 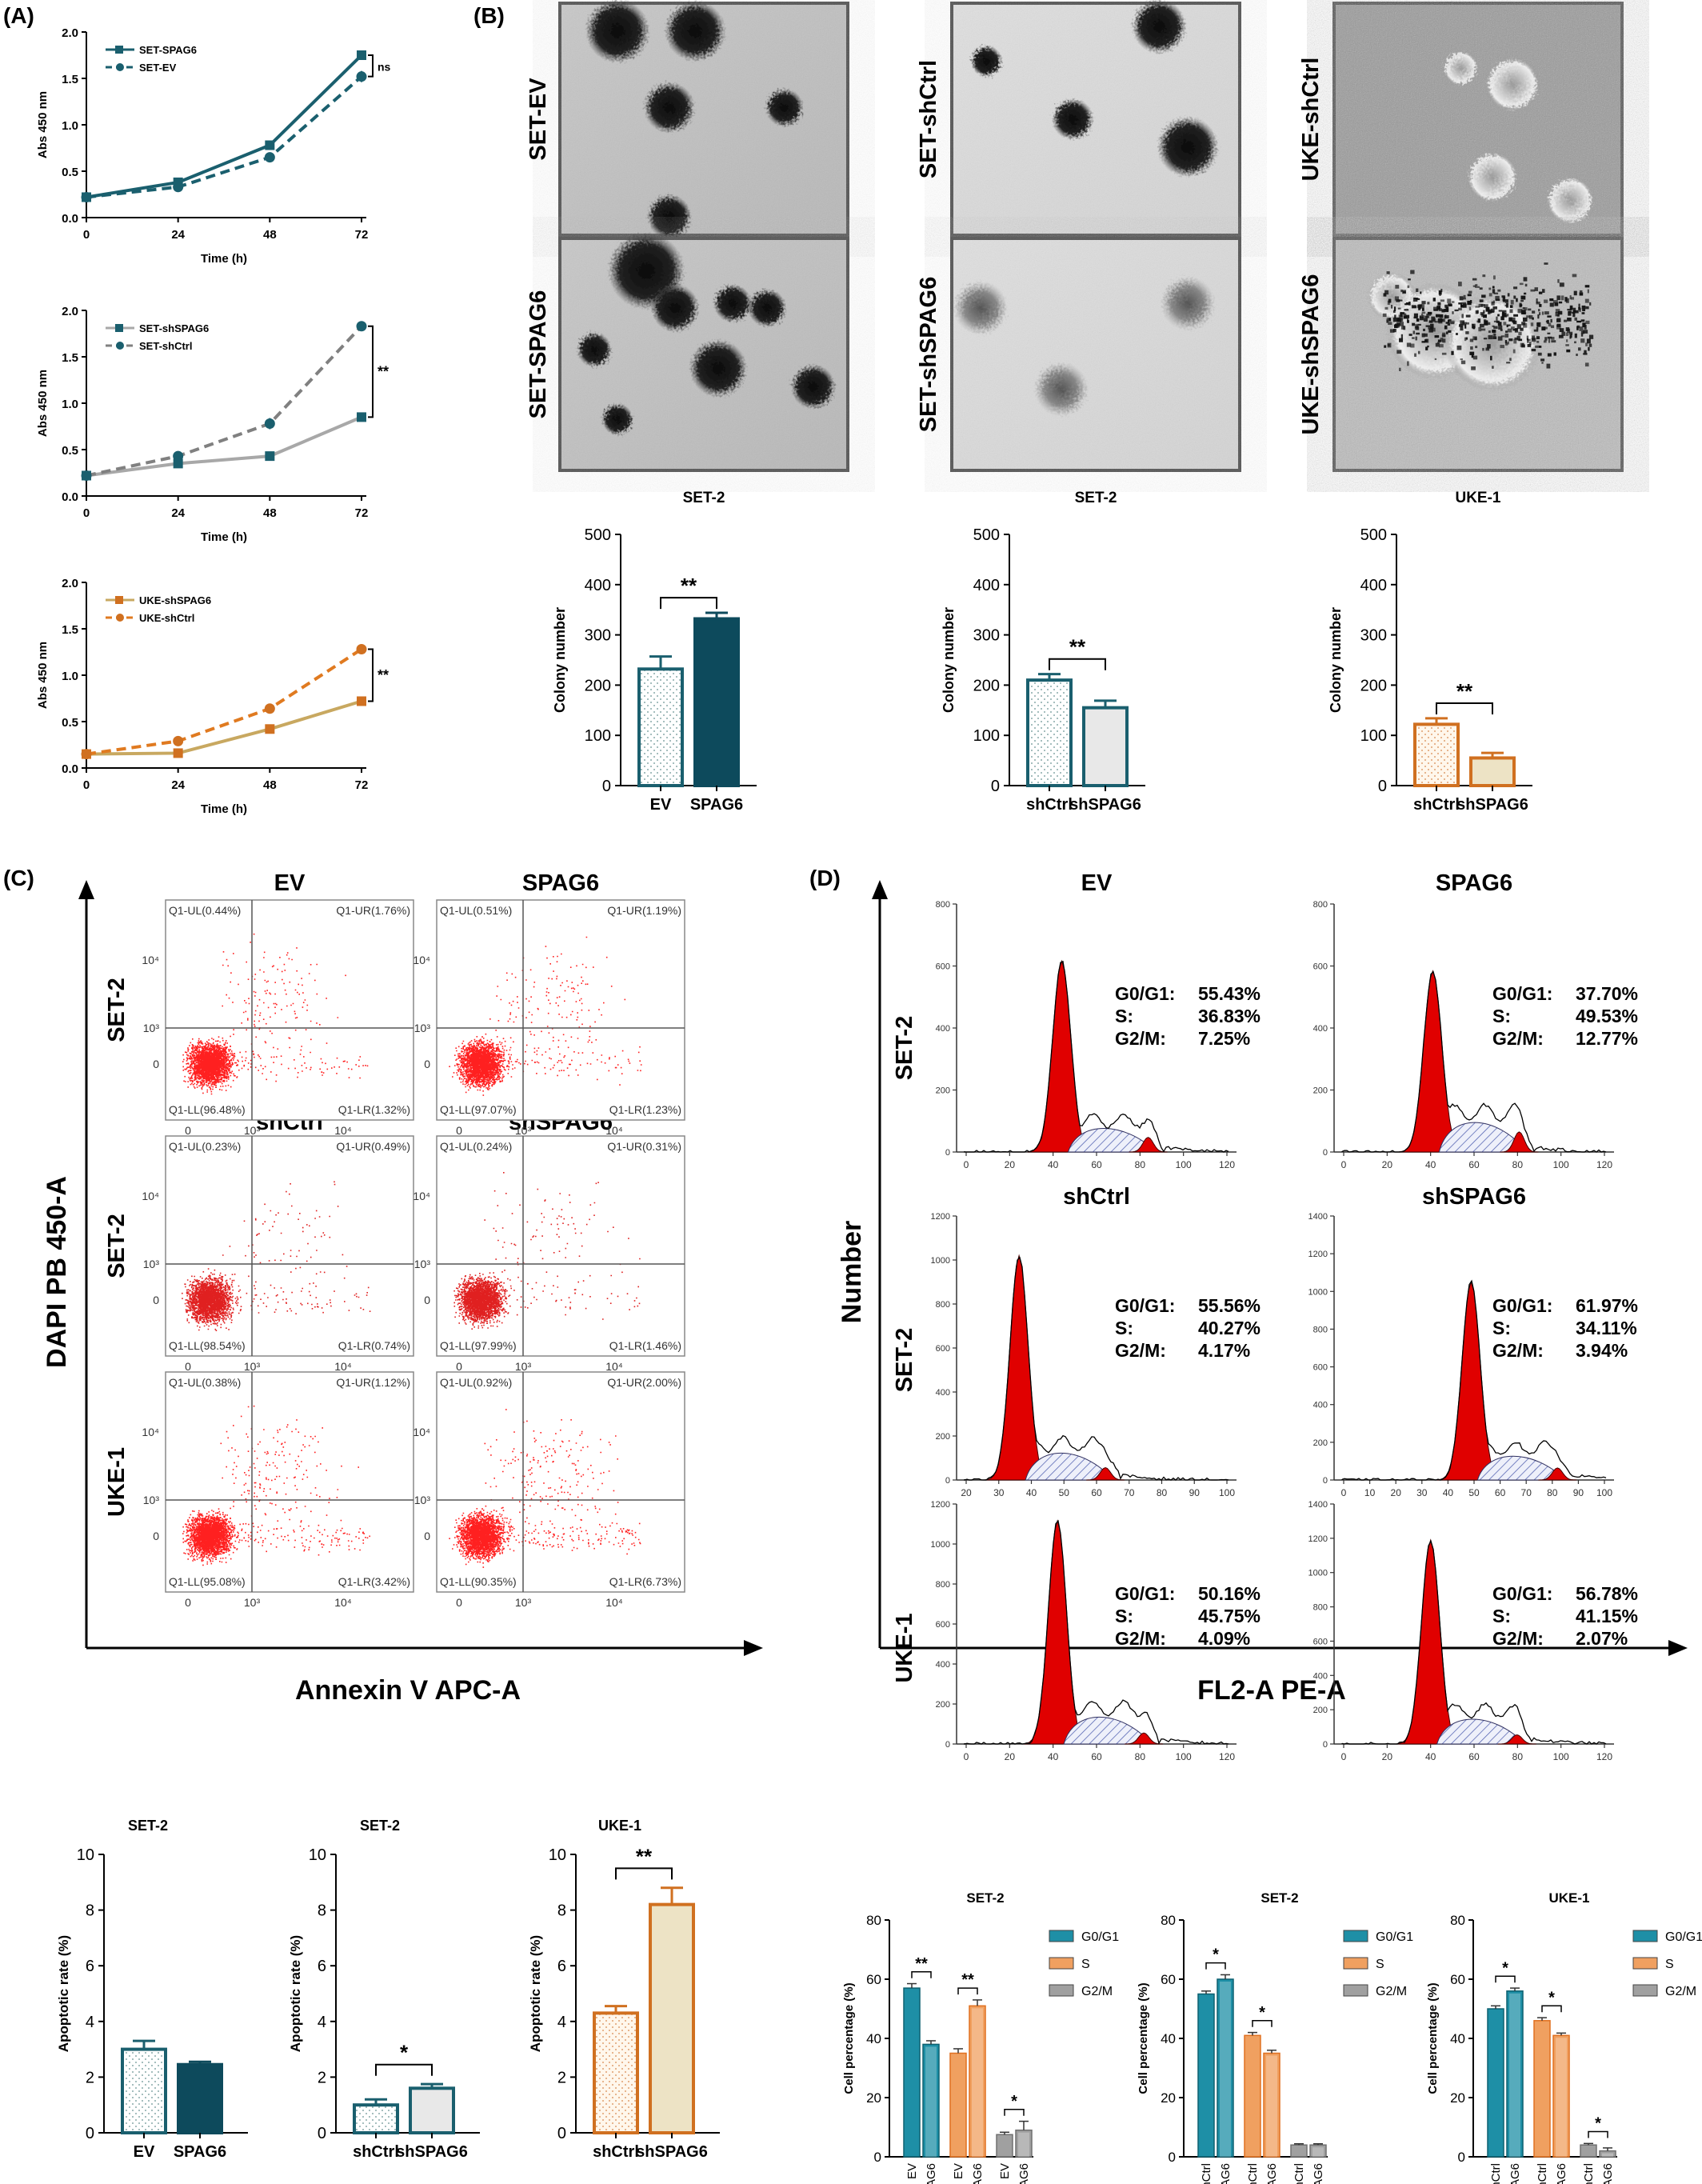 What do you see at coordinates (1227, 1756) in the screenshot?
I see `x-tick-label: 120` at bounding box center [1227, 1756].